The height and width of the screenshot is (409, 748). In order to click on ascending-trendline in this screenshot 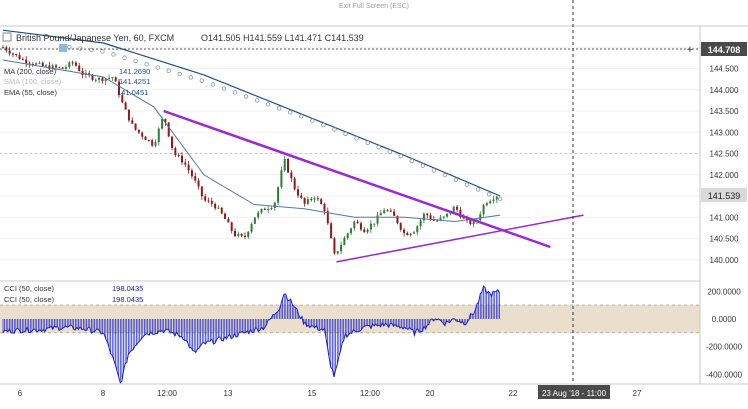, I will do `click(460, 238)`.